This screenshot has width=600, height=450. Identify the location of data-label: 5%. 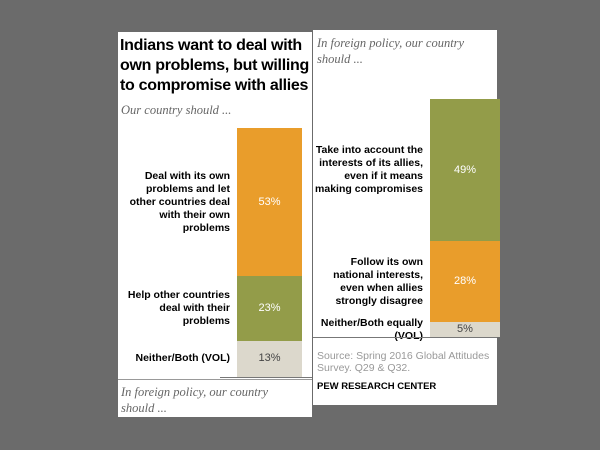
(465, 329).